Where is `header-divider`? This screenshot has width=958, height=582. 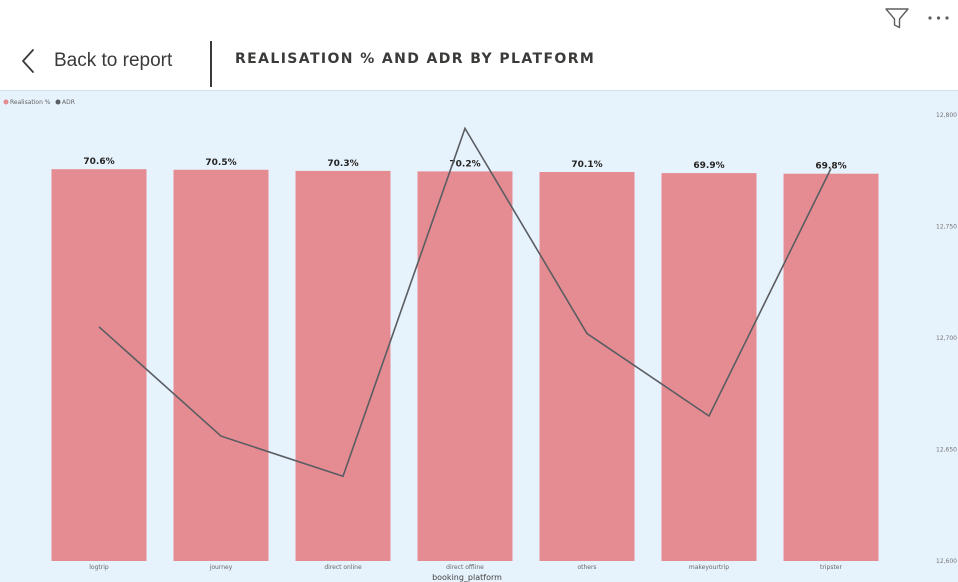
header-divider is located at coordinates (211, 64).